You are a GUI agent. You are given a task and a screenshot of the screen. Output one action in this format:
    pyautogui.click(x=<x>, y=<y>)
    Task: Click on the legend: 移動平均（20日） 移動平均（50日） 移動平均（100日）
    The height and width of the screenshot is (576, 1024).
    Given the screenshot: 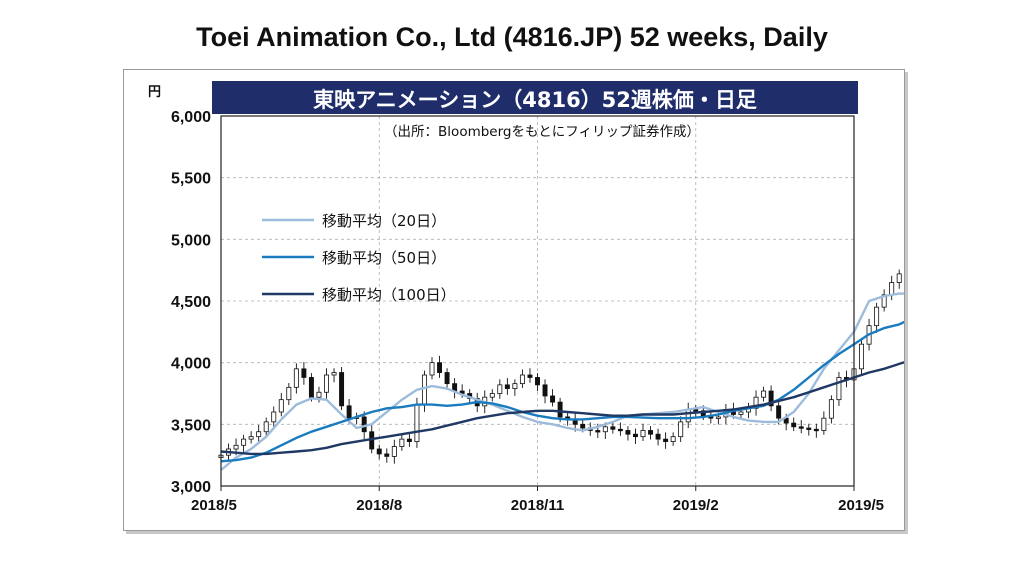 What is the action you would take?
    pyautogui.click(x=359, y=258)
    